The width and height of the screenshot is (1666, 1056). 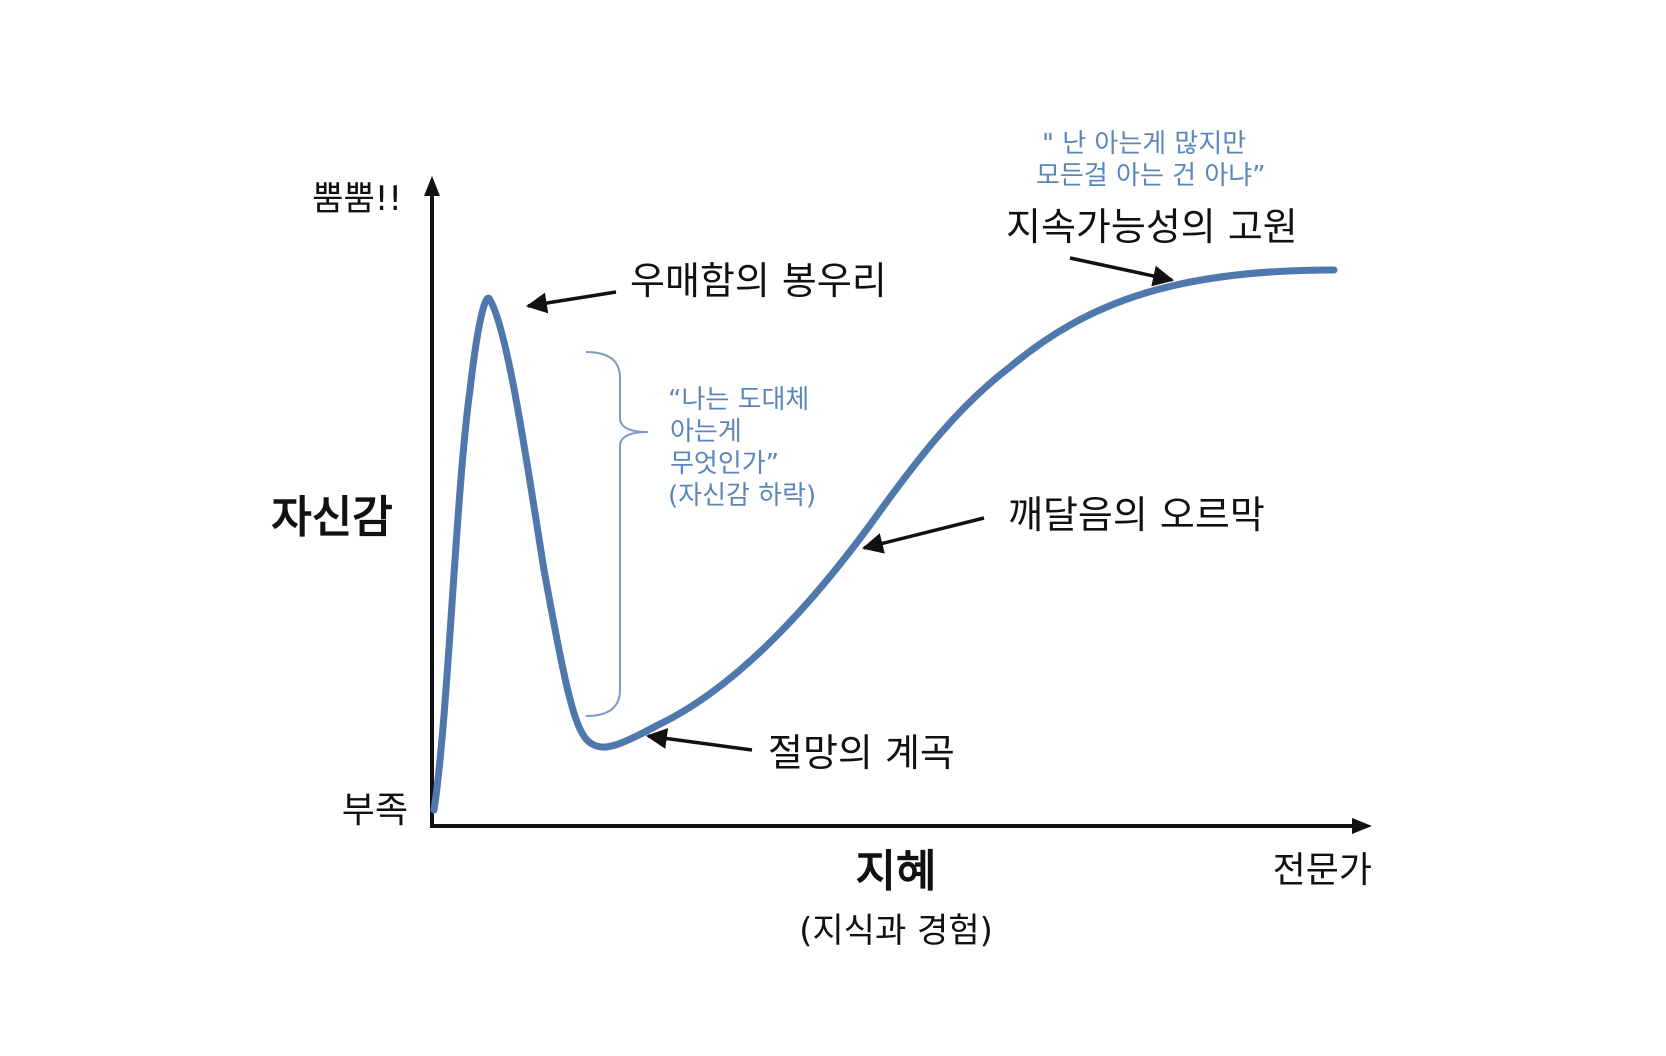 I want to click on peak-label: 우매함의 봉우리, so click(x=758, y=281).